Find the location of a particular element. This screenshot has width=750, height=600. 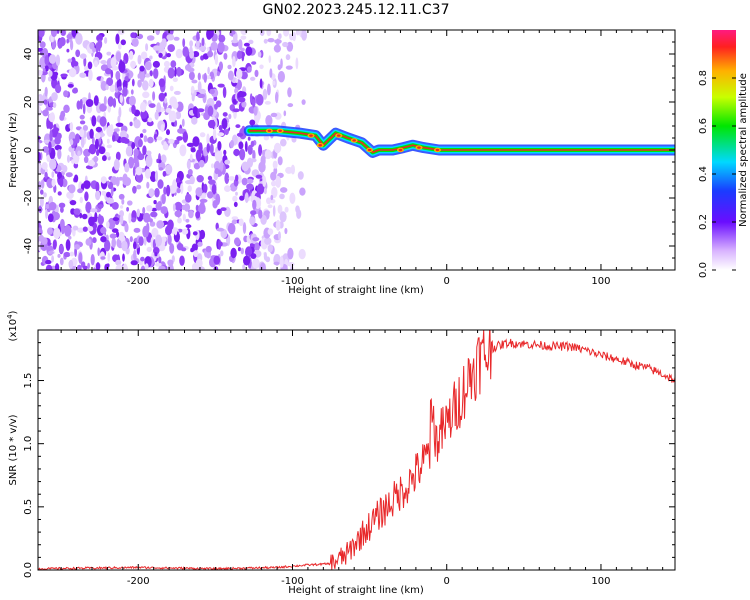

y-tick-label: -40 is located at coordinates (28, 246).